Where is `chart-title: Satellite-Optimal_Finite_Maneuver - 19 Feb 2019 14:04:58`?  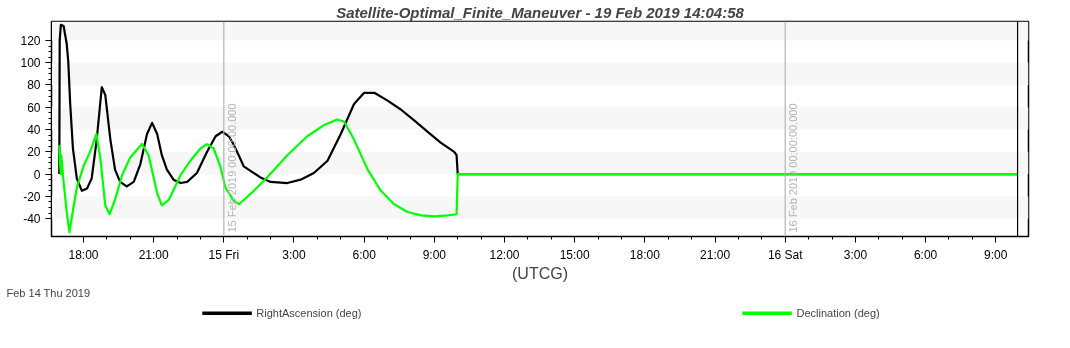
chart-title: Satellite-Optimal_Finite_Maneuver - 19 Feb 2019 14:04:58 is located at coordinates (540, 12).